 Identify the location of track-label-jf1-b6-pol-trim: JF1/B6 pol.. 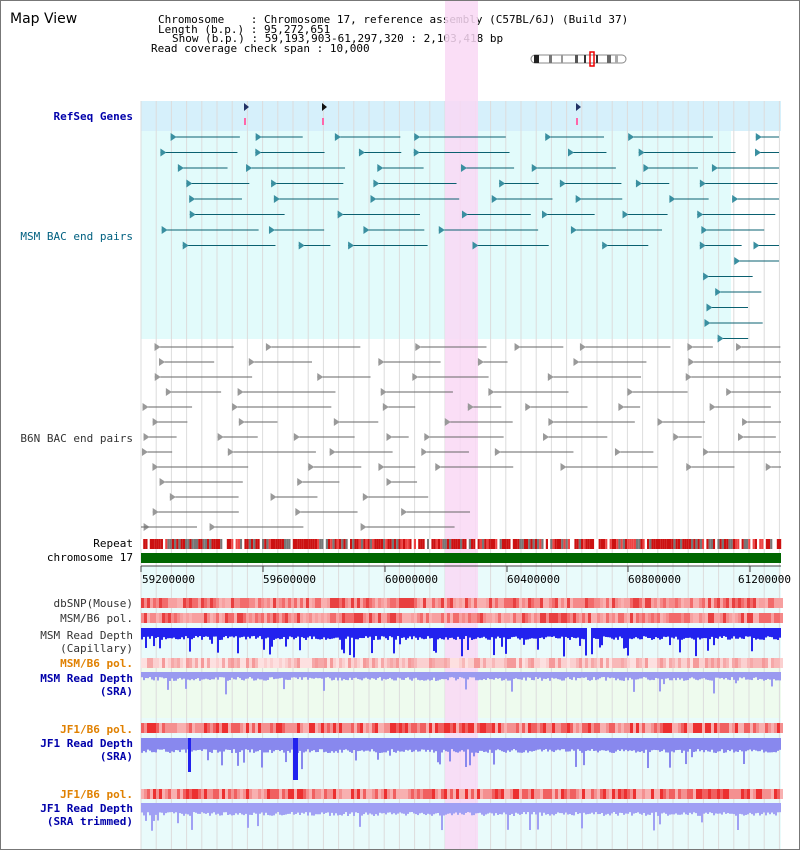
(96, 794).